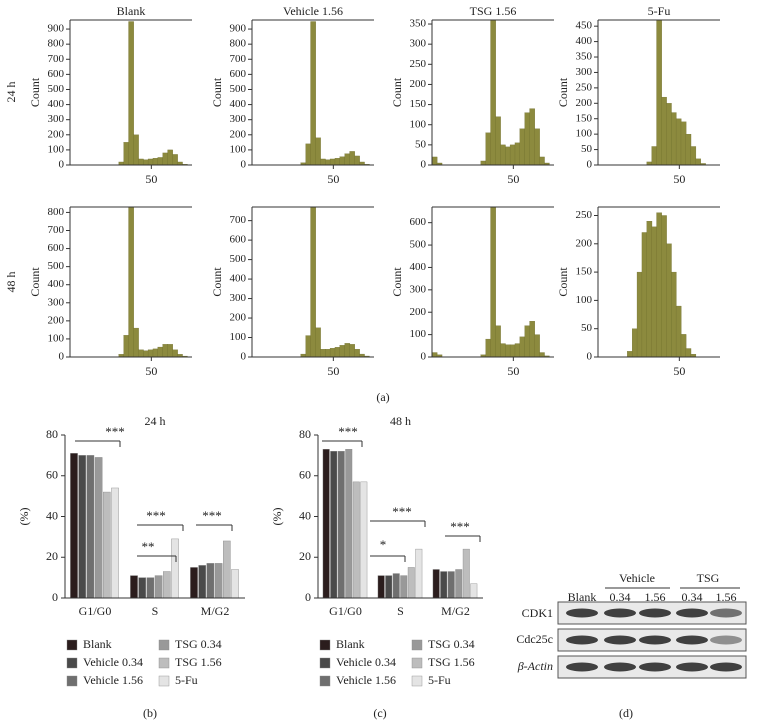  Describe the element at coordinates (305, 556) in the screenshot. I see `y-tick-label: 20` at that location.